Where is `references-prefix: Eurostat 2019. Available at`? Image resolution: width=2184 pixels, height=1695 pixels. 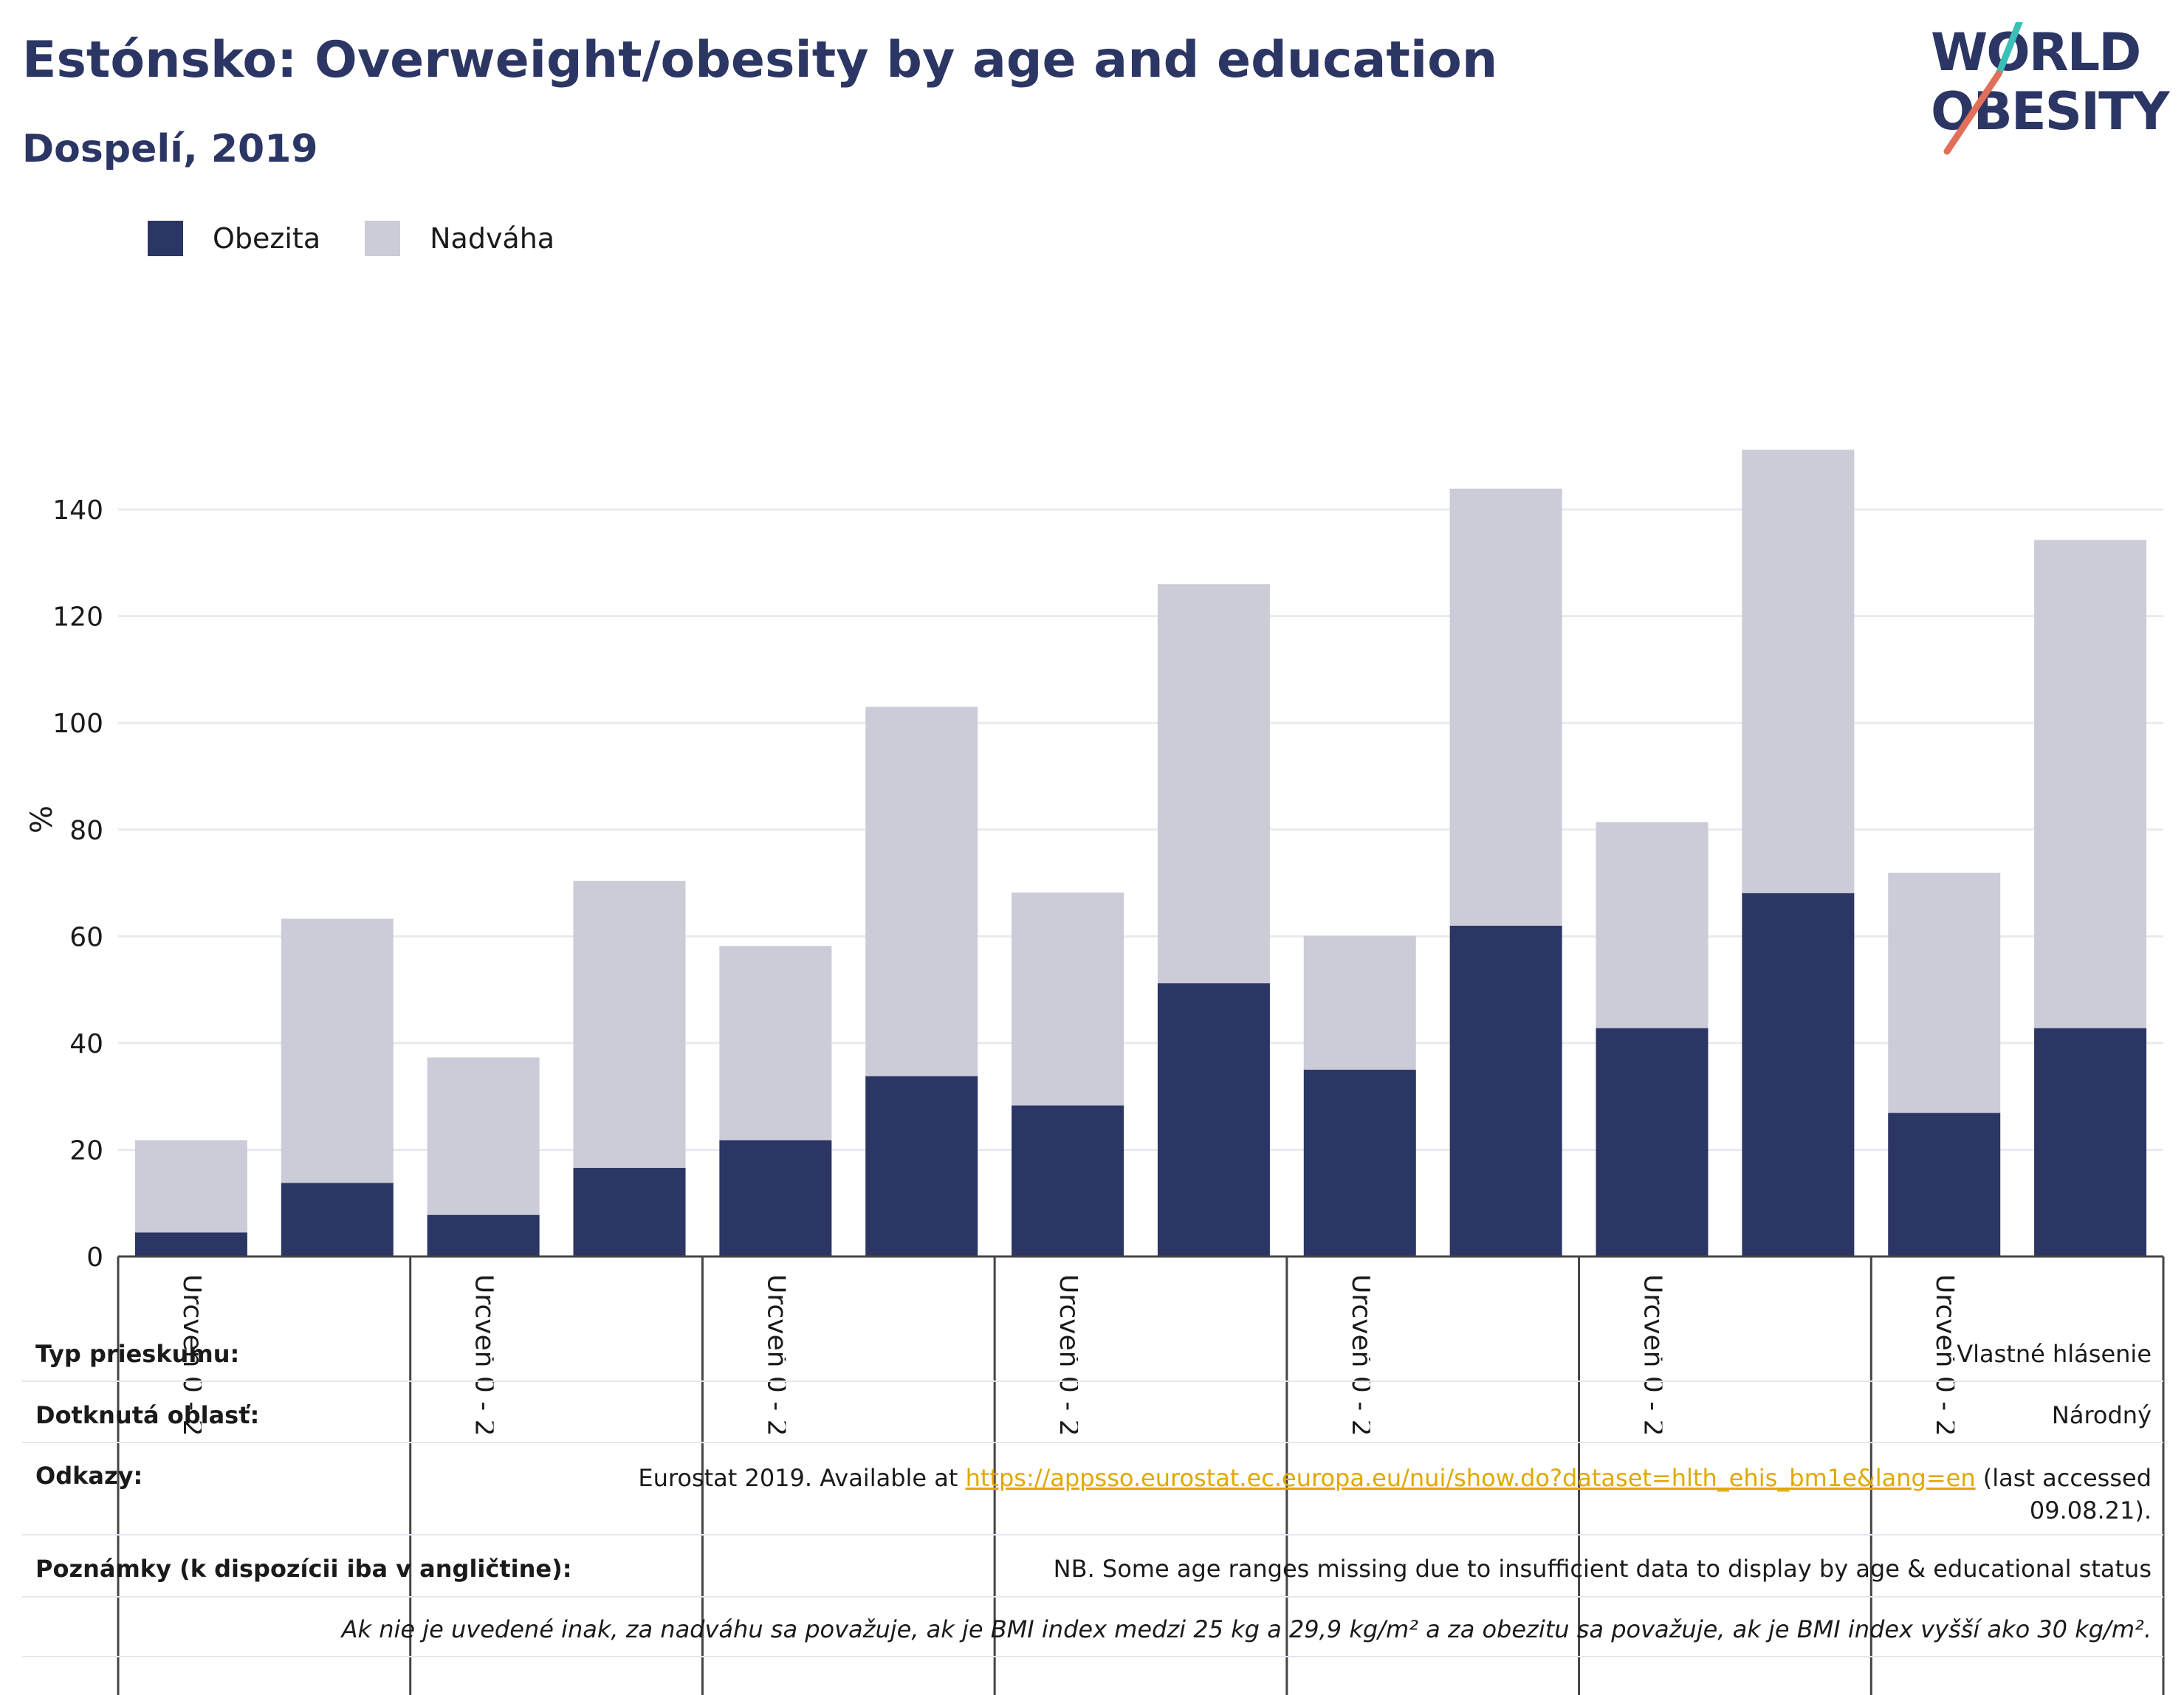 references-prefix: Eurostat 2019. Available at is located at coordinates (802, 1478).